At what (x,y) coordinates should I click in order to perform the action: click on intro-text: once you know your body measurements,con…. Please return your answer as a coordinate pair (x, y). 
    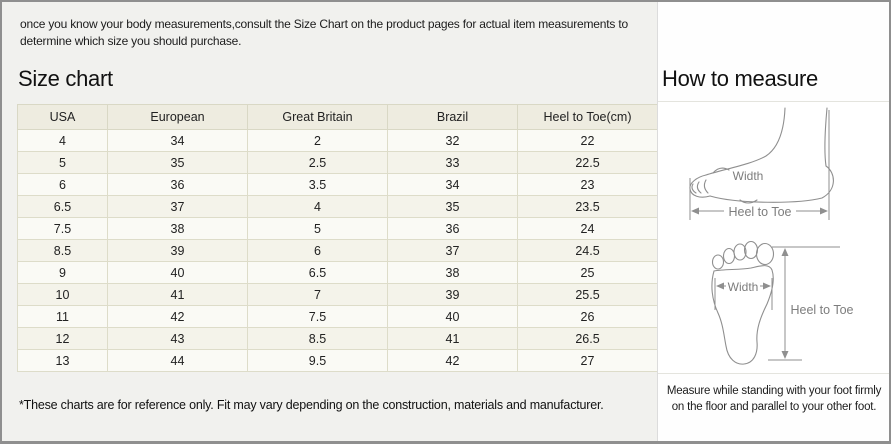
    Looking at the image, I should click on (324, 32).